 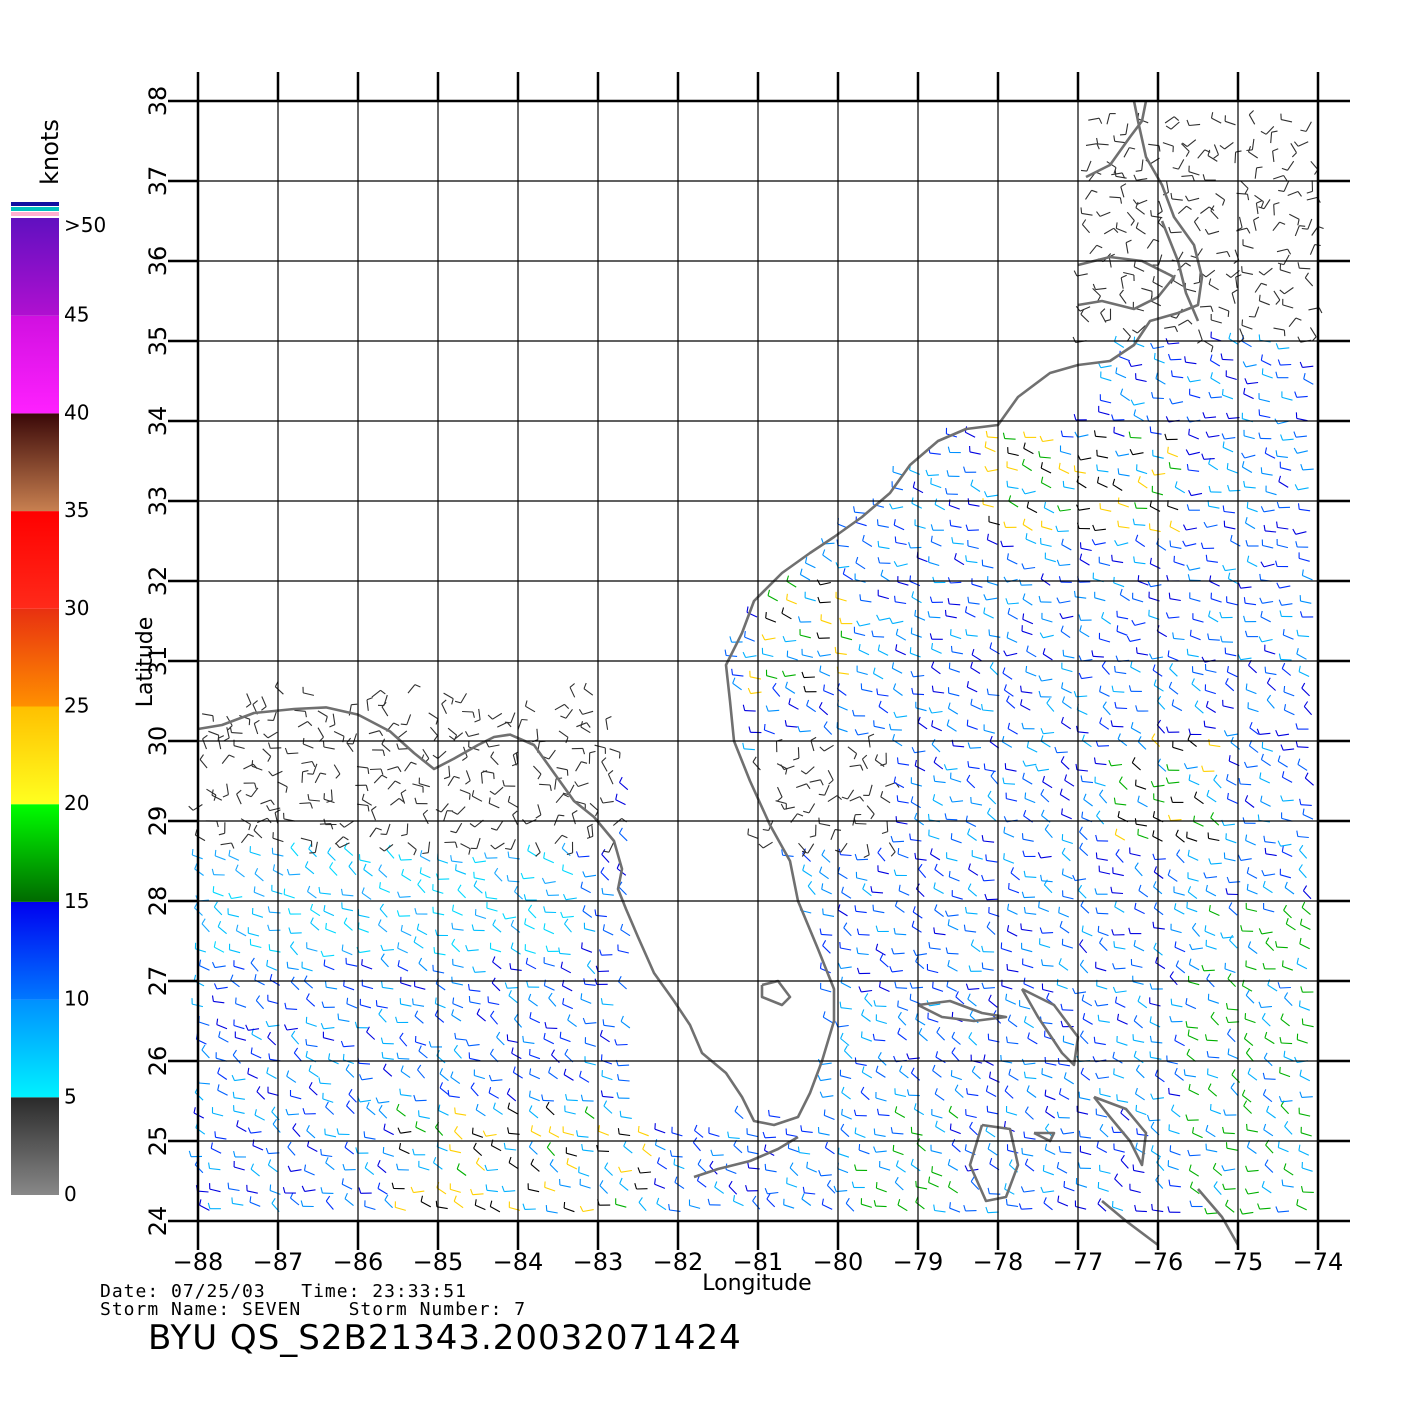 What do you see at coordinates (1050, 1027) in the screenshot?
I see `island-abaco` at bounding box center [1050, 1027].